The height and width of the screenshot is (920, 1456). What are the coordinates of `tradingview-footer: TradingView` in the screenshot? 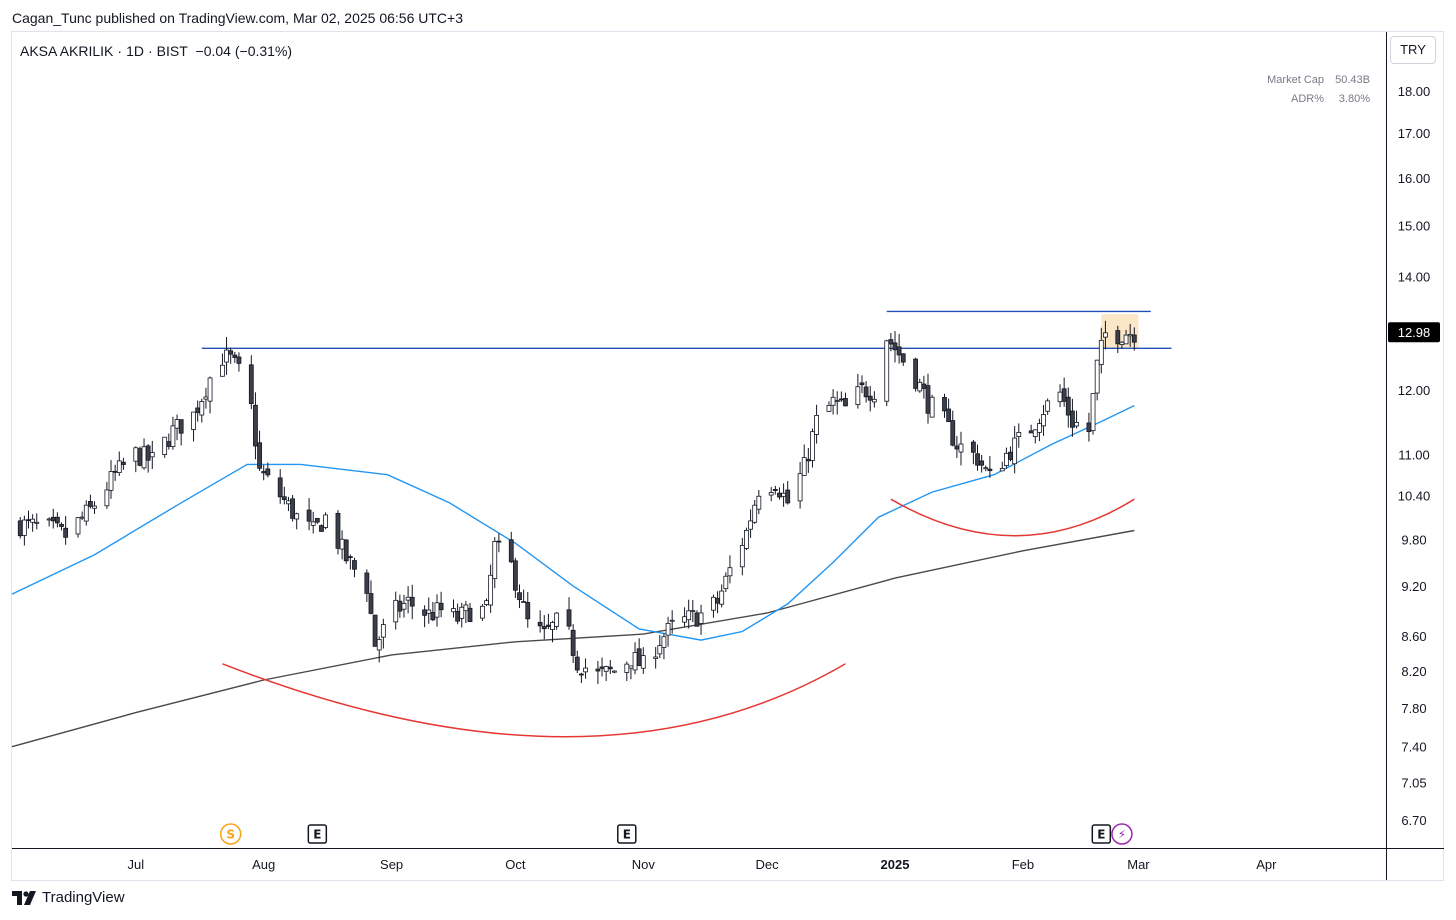 It's located at (68, 897).